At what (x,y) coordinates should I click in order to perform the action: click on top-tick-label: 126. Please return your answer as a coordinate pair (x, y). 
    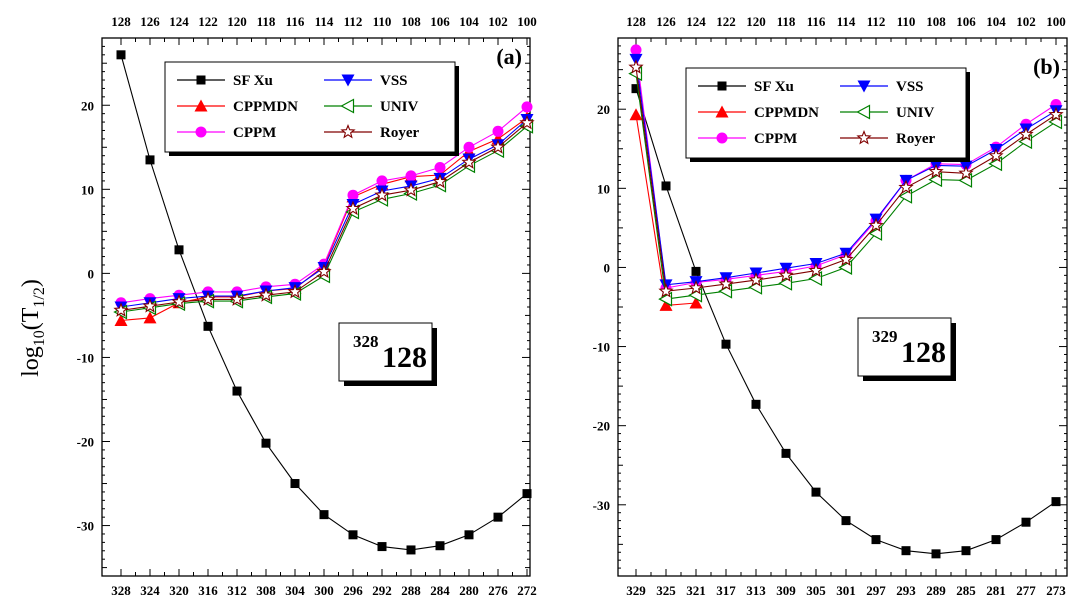
    Looking at the image, I should click on (666, 21).